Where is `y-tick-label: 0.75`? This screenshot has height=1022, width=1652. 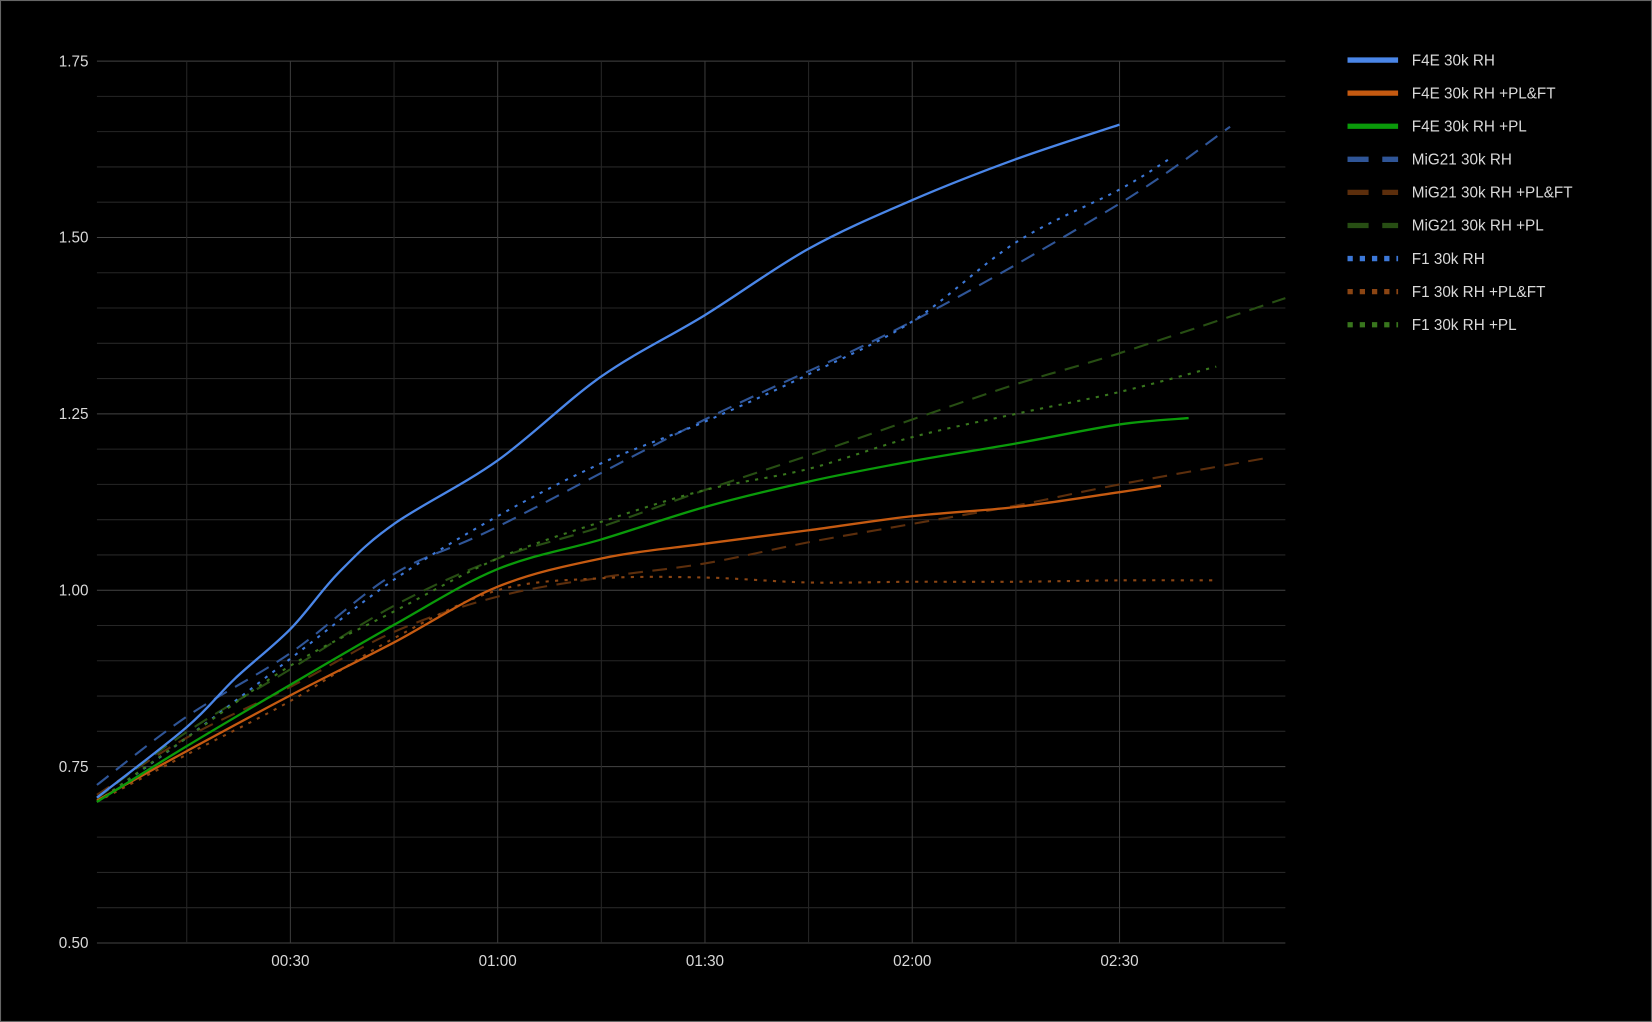
y-tick-label: 0.75 is located at coordinates (74, 767).